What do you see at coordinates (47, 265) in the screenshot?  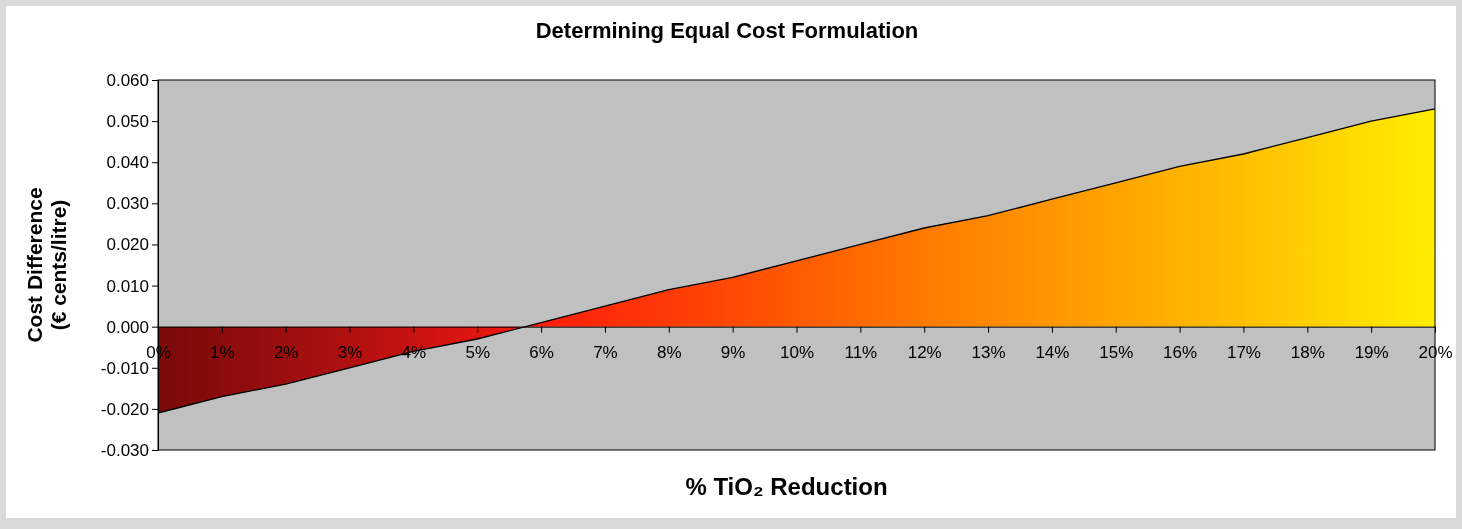 I see `y-axis-title: Cost Difference (€ cents/litre)` at bounding box center [47, 265].